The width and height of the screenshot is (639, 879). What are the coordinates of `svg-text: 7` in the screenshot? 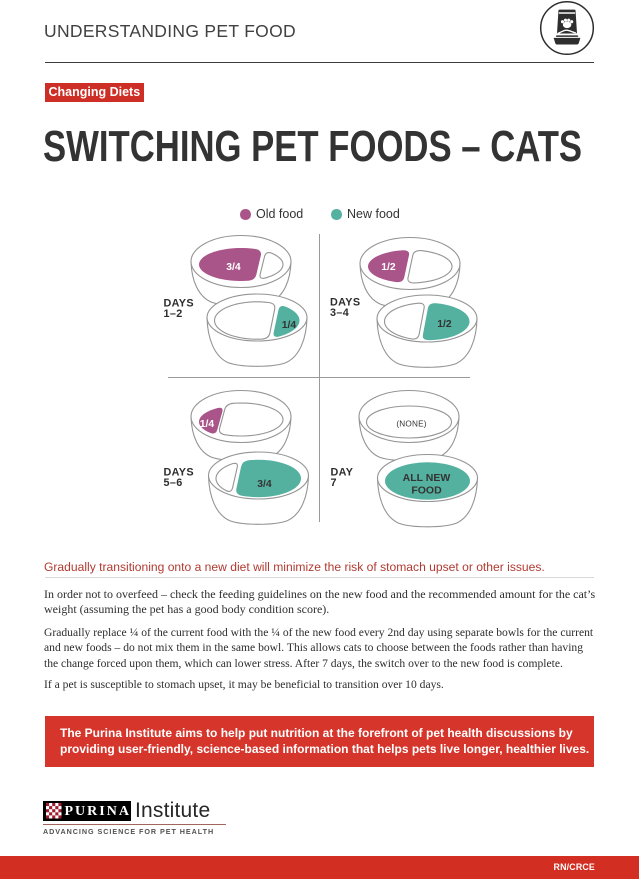 It's located at (334, 483).